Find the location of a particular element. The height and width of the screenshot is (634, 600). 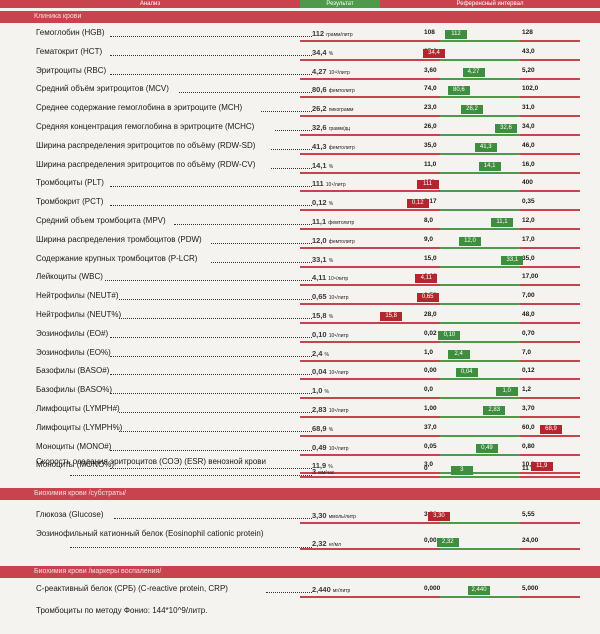

result-value: 68,9 is located at coordinates (319, 428).